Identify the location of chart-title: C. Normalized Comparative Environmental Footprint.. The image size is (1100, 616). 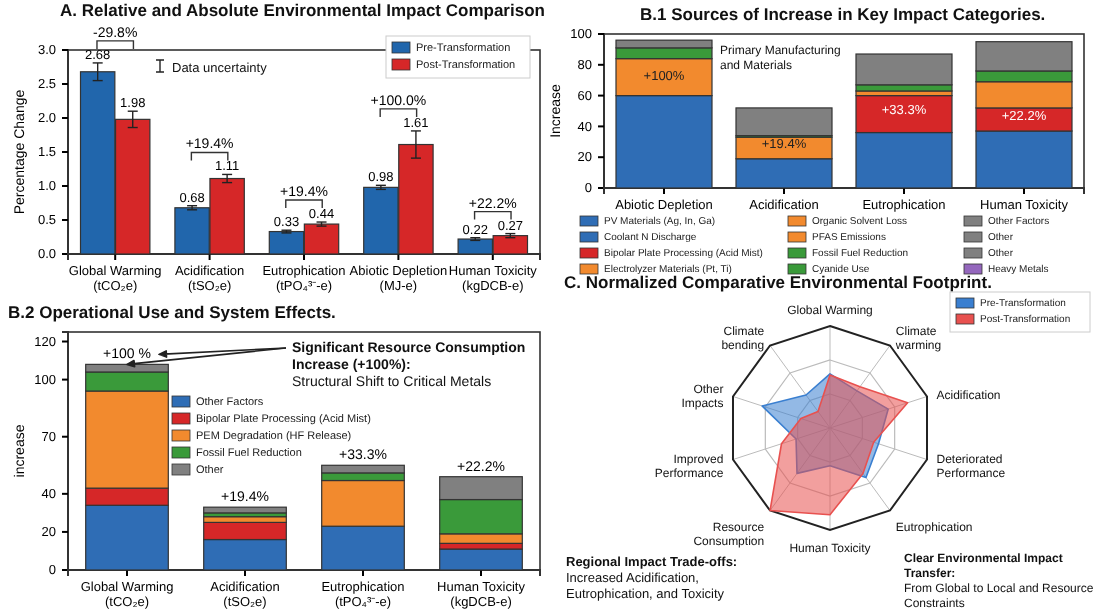
(778, 282).